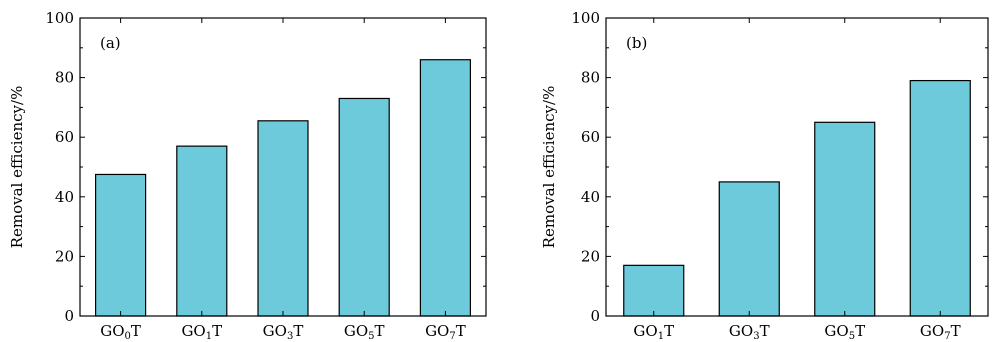 The width and height of the screenshot is (1000, 342). Describe the element at coordinates (636, 43) in the screenshot. I see `panel-label: (b)` at that location.